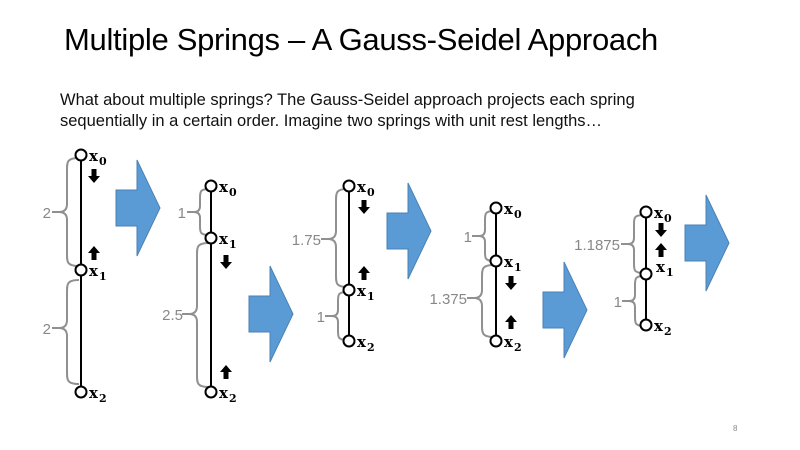 Image resolution: width=800 pixels, height=450 pixels. What do you see at coordinates (735, 428) in the screenshot?
I see `page-number: 8` at bounding box center [735, 428].